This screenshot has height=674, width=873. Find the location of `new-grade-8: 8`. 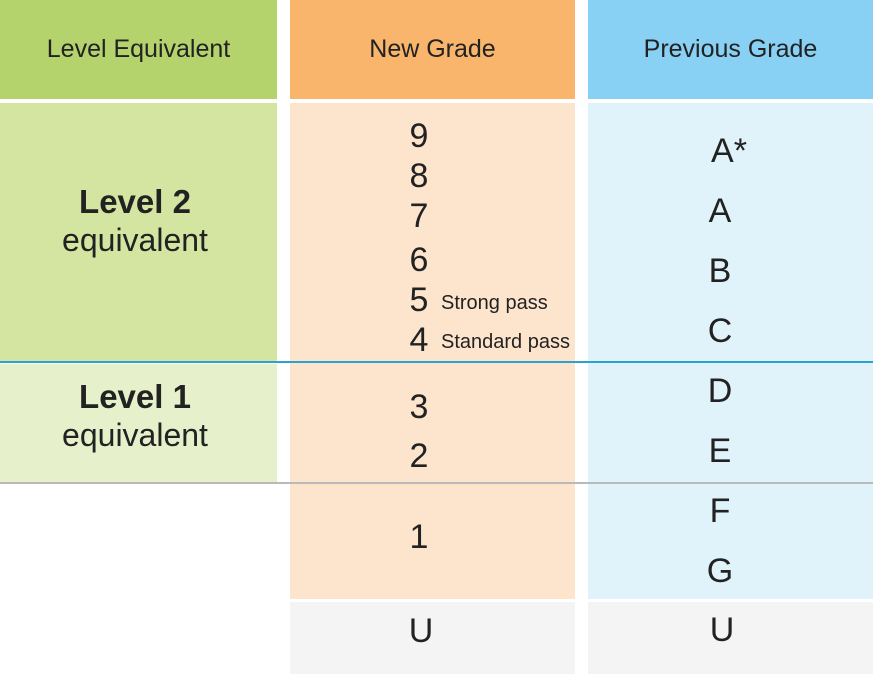

new-grade-8: 8 is located at coordinates (419, 176).